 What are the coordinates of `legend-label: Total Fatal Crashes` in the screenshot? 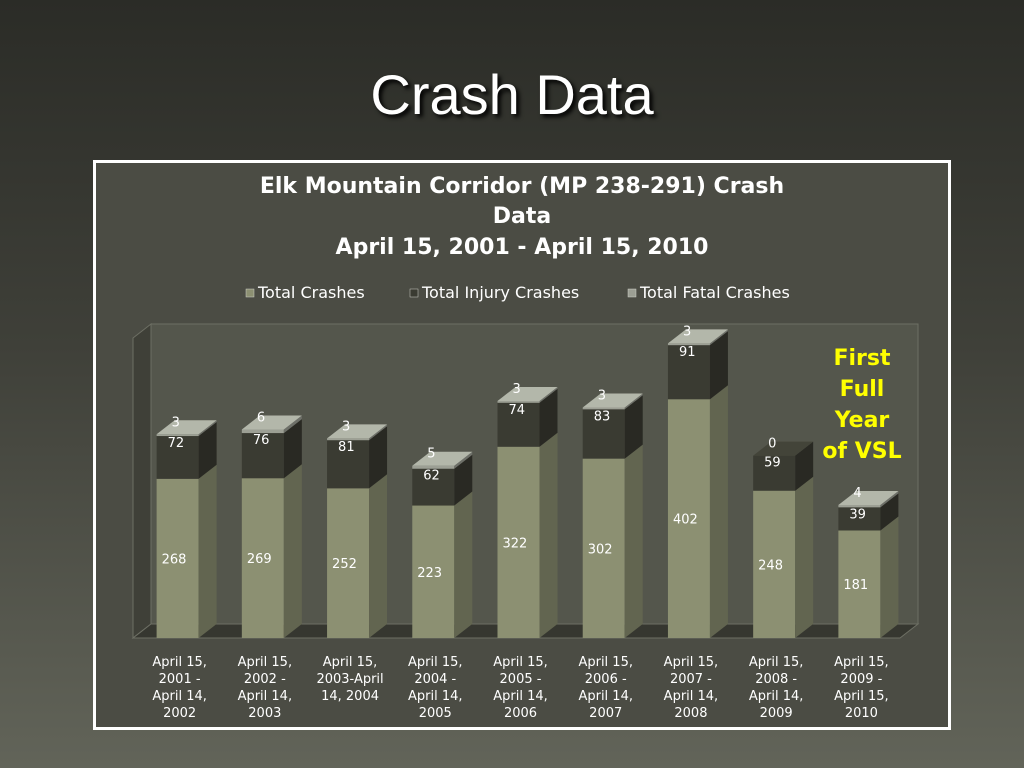 It's located at (714, 292).